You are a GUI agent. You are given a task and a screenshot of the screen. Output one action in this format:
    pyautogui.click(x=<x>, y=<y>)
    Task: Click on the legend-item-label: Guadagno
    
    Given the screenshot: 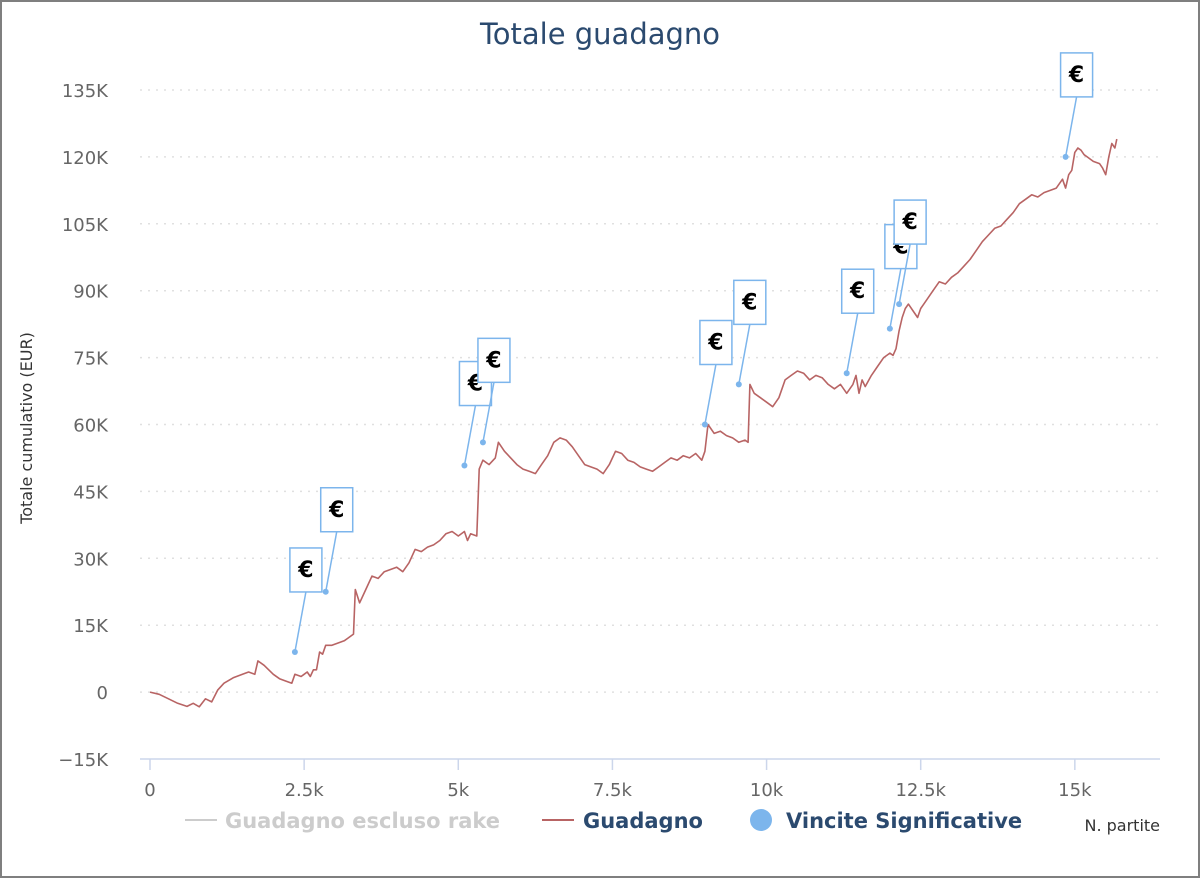 What is the action you would take?
    pyautogui.click(x=643, y=821)
    